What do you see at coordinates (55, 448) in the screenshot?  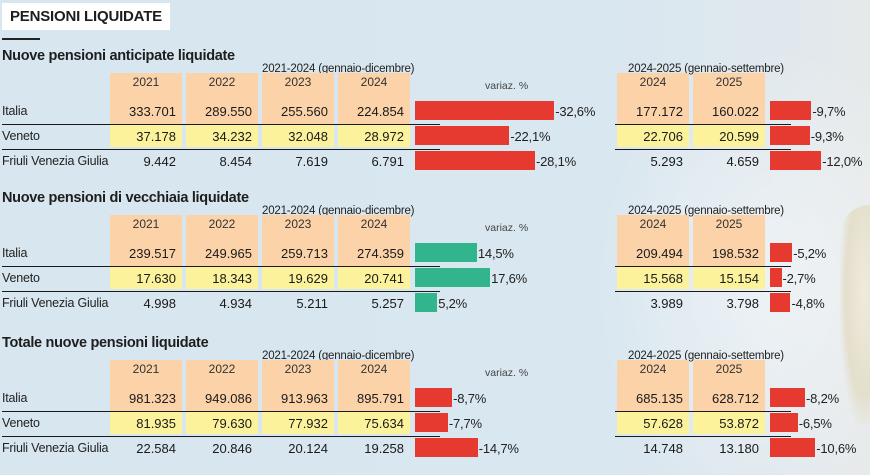 I see `row-label: Friuli Venezia Giulia` at bounding box center [55, 448].